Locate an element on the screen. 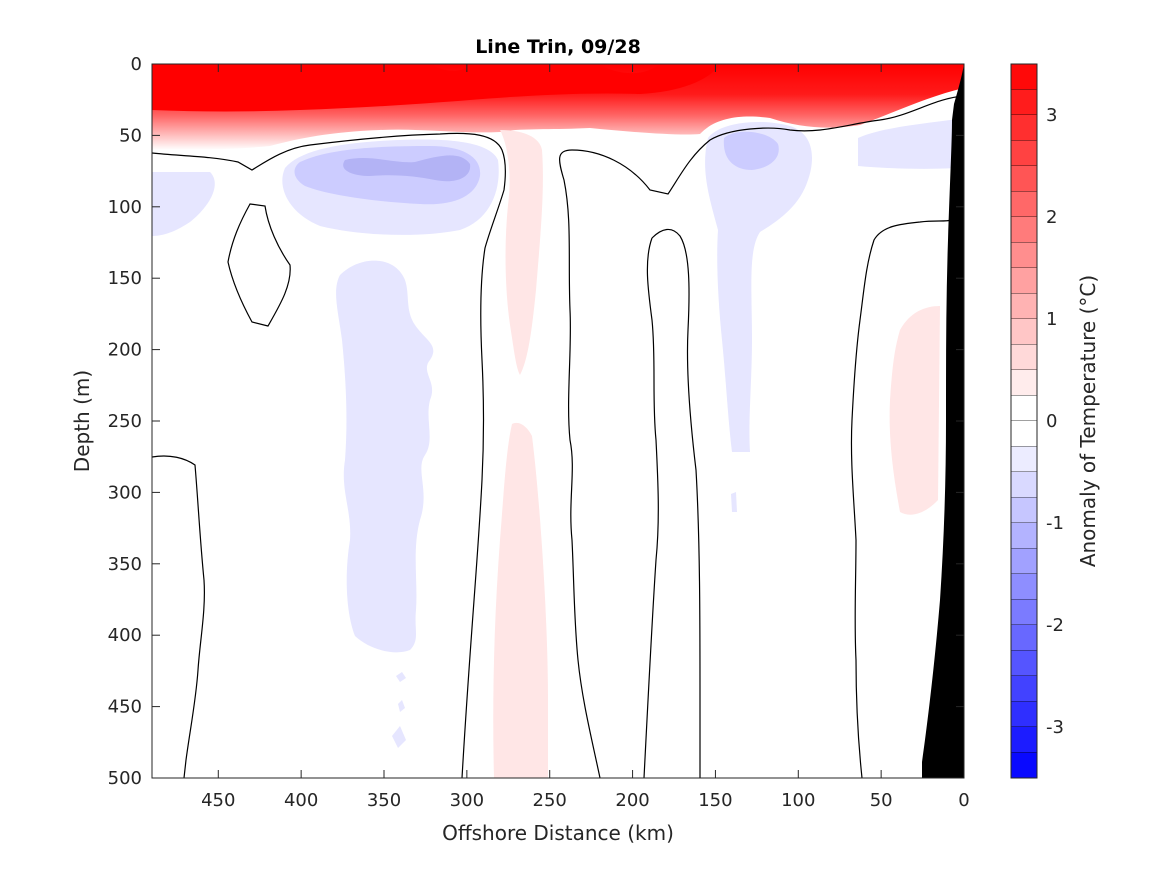 The image size is (1167, 875). x-tick-label-1: 400 is located at coordinates (301, 800).